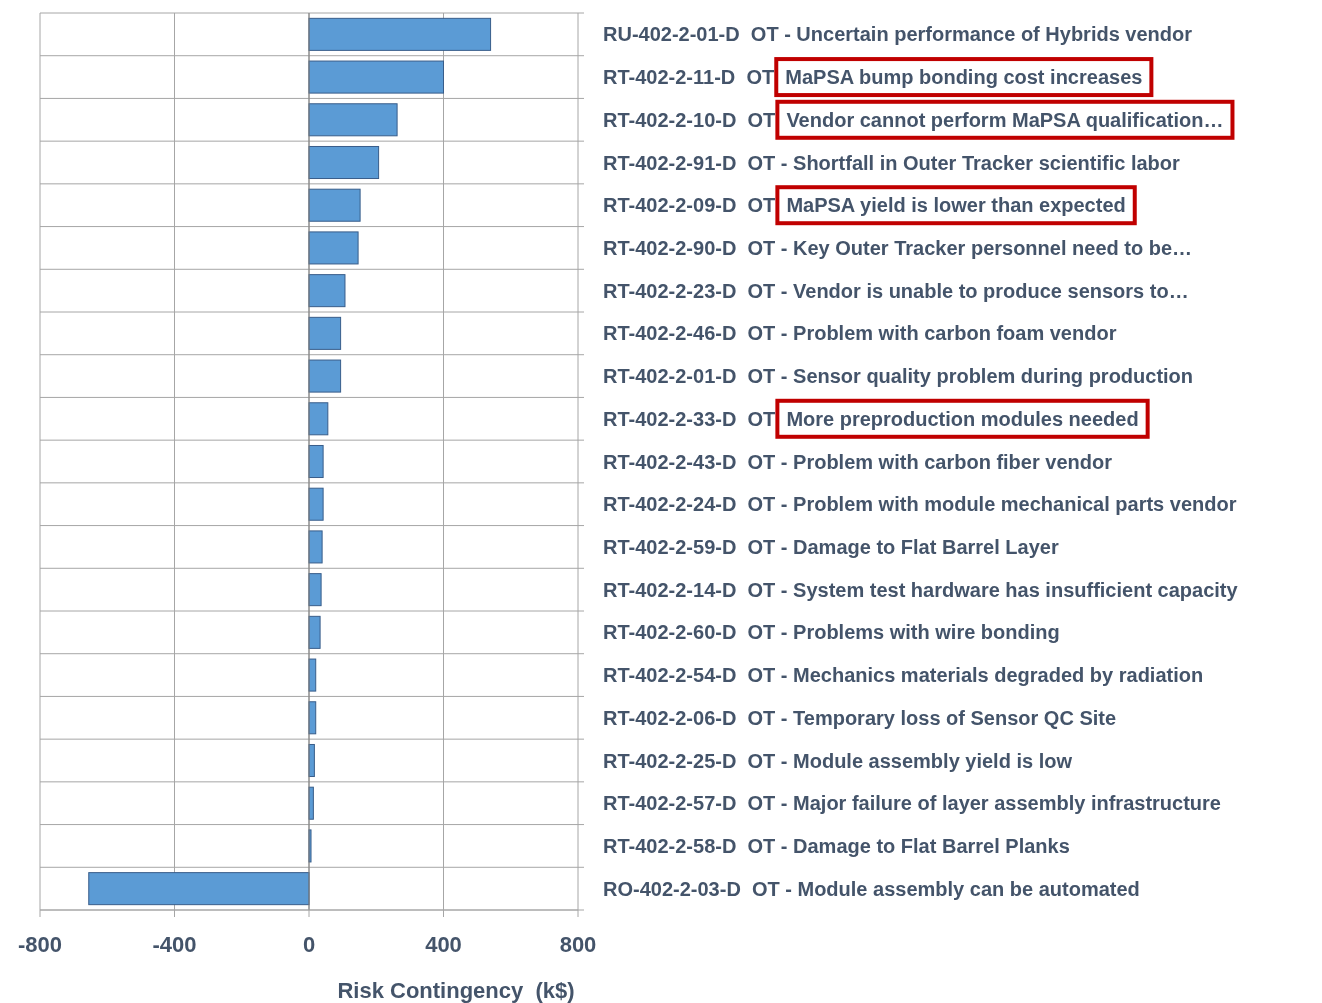  I want to click on y-tick-label: RT-402-2-58-D OT - Damage to Flat Barrel Planks, so click(836, 845).